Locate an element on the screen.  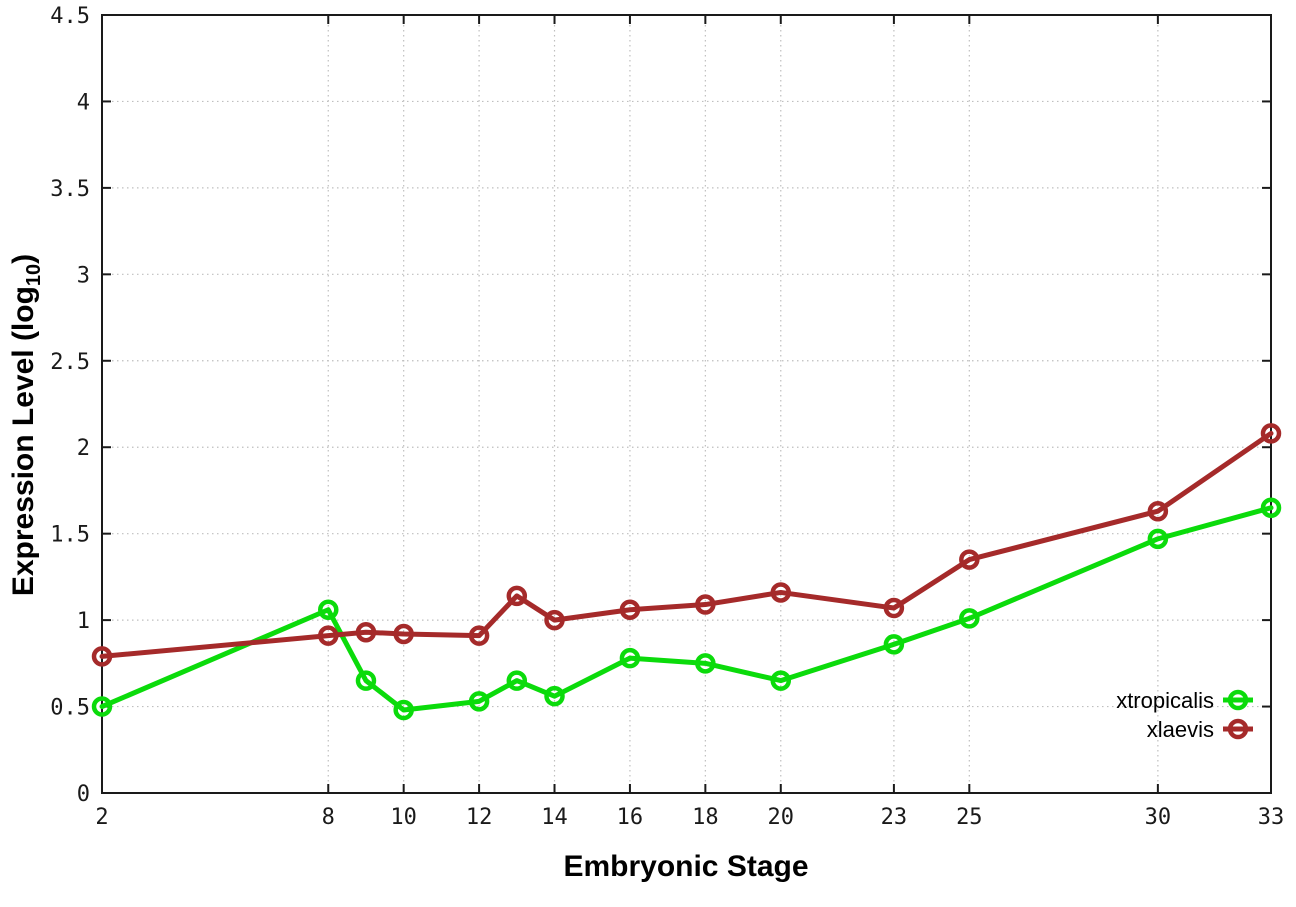
x-tick-label: 12 is located at coordinates (479, 817).